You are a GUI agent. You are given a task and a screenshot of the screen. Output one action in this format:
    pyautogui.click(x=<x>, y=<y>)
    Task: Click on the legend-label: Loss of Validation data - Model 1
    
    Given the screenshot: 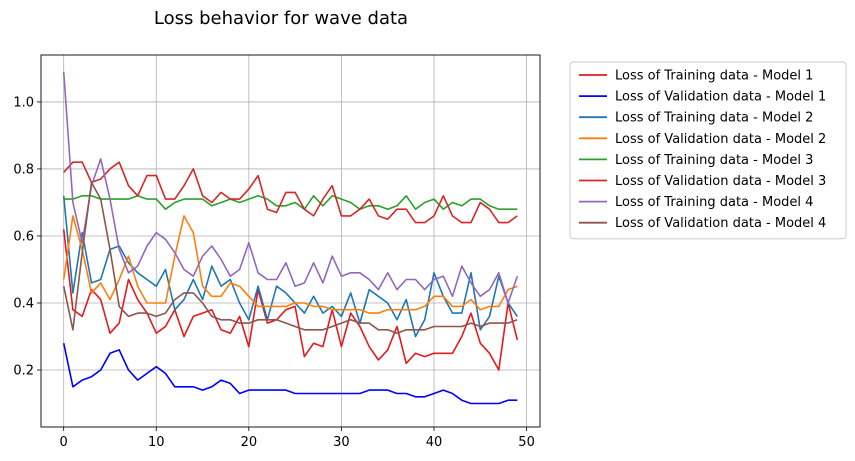 What is the action you would take?
    pyautogui.click(x=720, y=97)
    